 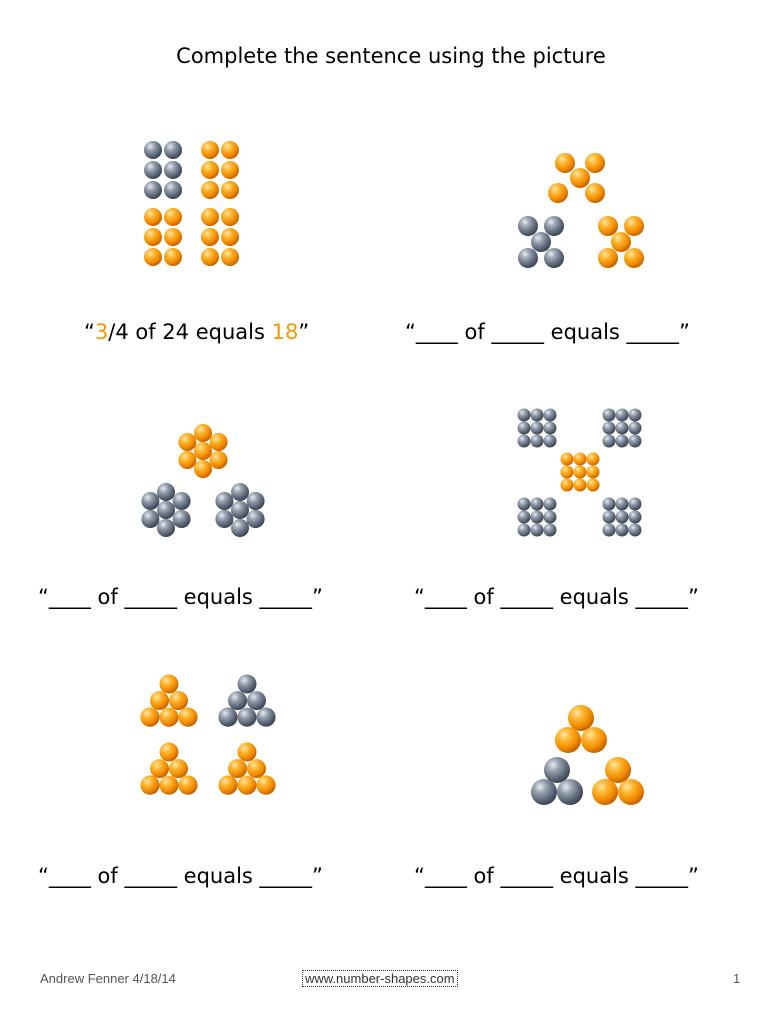 I want to click on footer-author: Andrew Fenner 4/18/14, so click(x=108, y=978).